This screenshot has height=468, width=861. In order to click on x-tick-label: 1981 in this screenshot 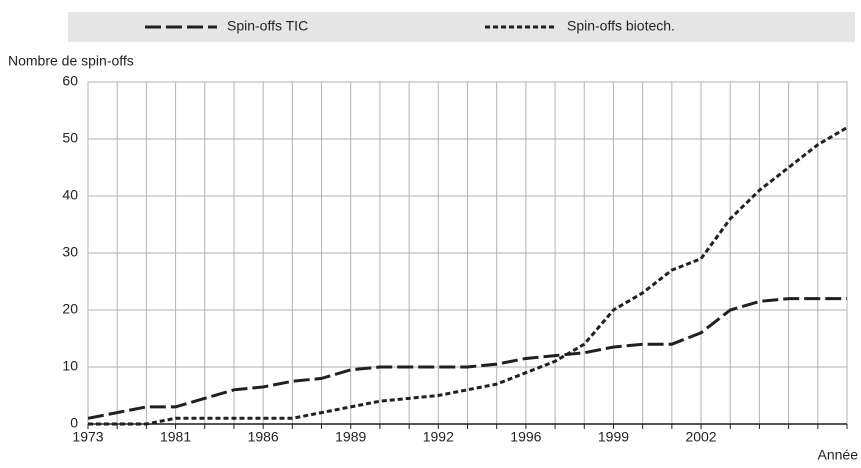, I will do `click(175, 437)`.